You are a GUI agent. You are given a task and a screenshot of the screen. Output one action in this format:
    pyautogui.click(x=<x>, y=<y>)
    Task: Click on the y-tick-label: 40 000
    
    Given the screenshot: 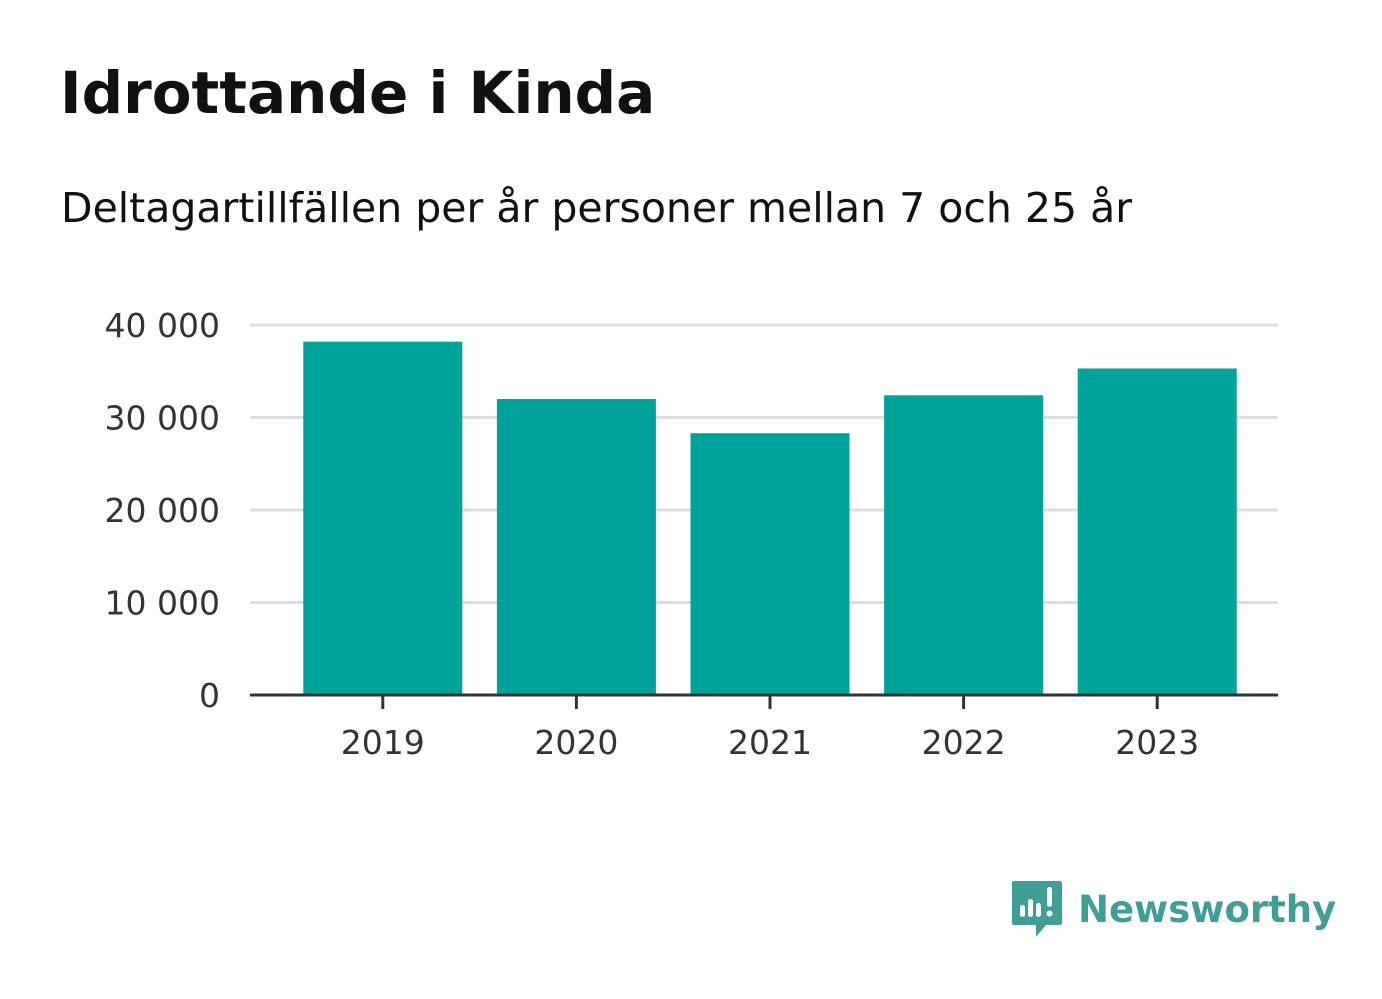 What is the action you would take?
    pyautogui.click(x=162, y=325)
    